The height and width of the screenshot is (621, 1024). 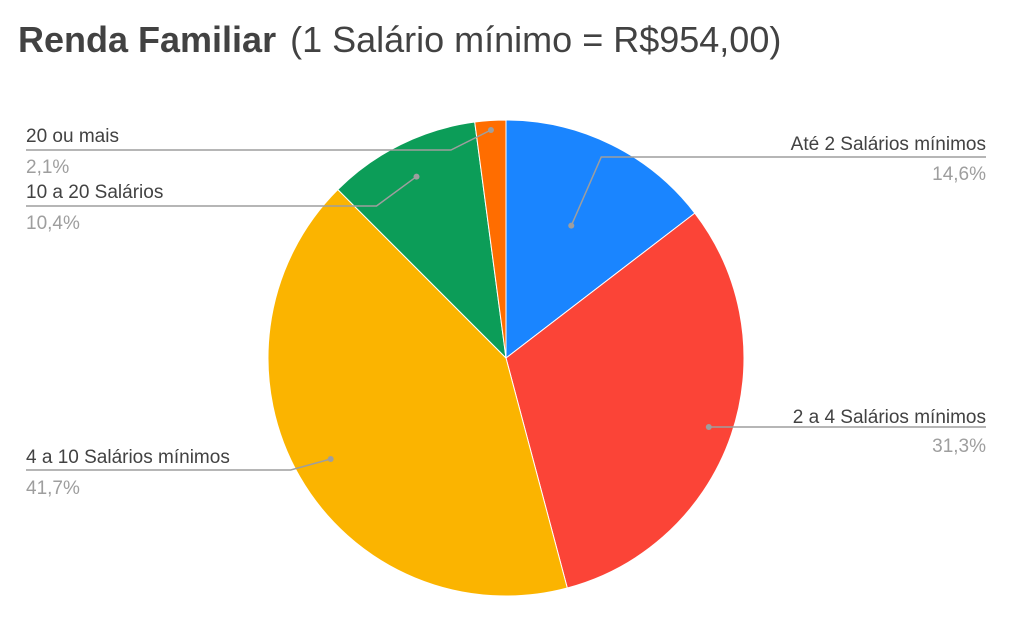 I want to click on slice-label: 2 a 4 Salários mínimos, so click(x=889, y=417).